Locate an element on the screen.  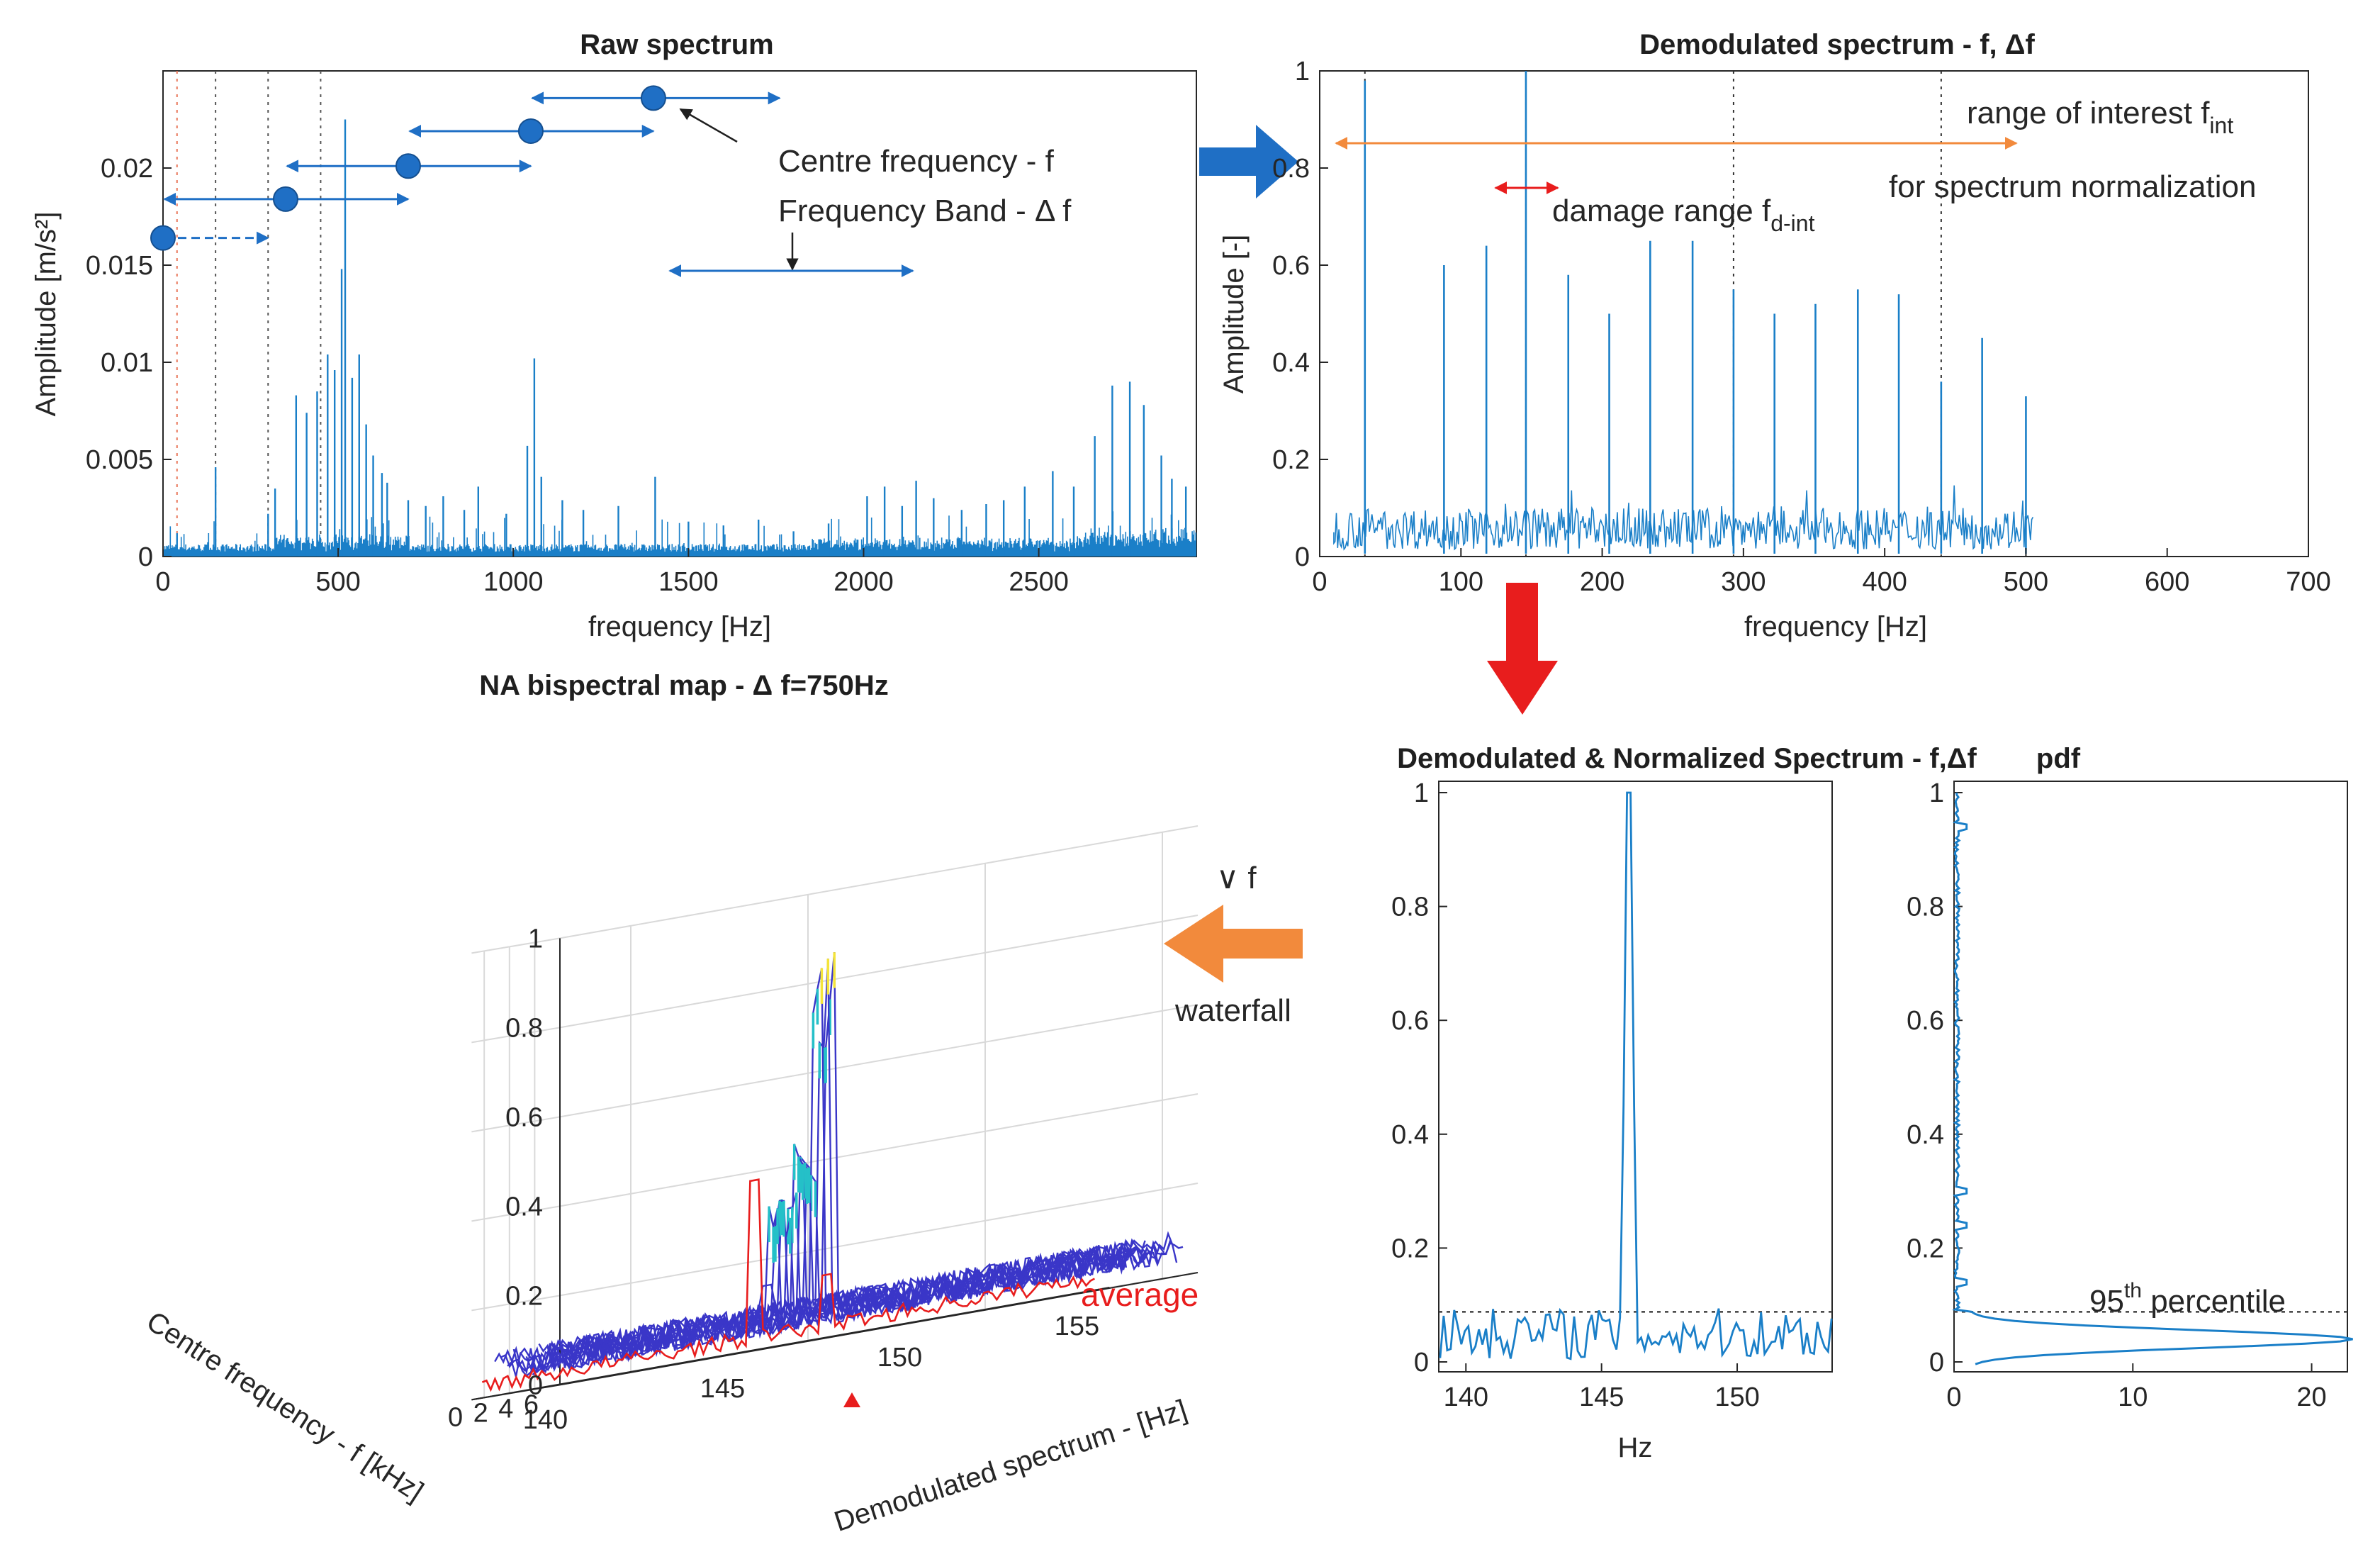
raw-spectrum-title: Raw spectrum is located at coordinates (677, 44).